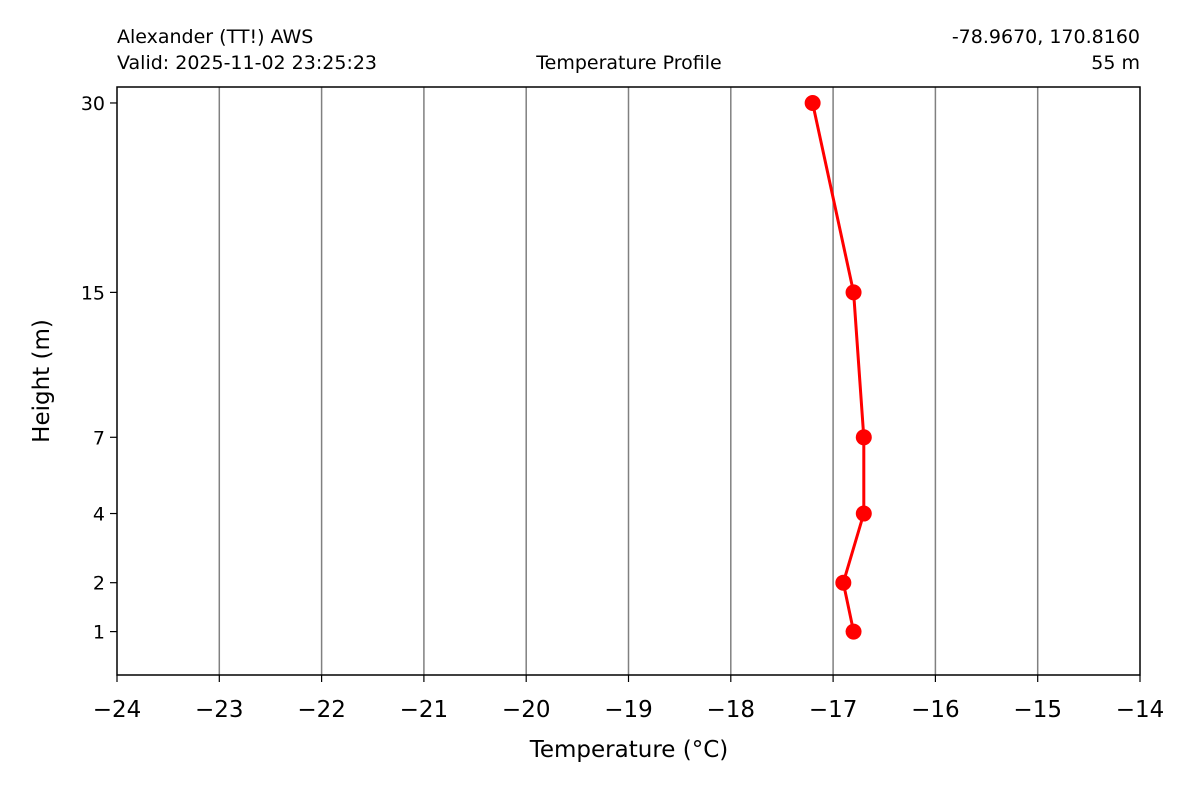 This screenshot has height=800, width=1200. What do you see at coordinates (99, 368) in the screenshot?
I see `y-axis-ticks: 1 2 4 7 15 30` at bounding box center [99, 368].